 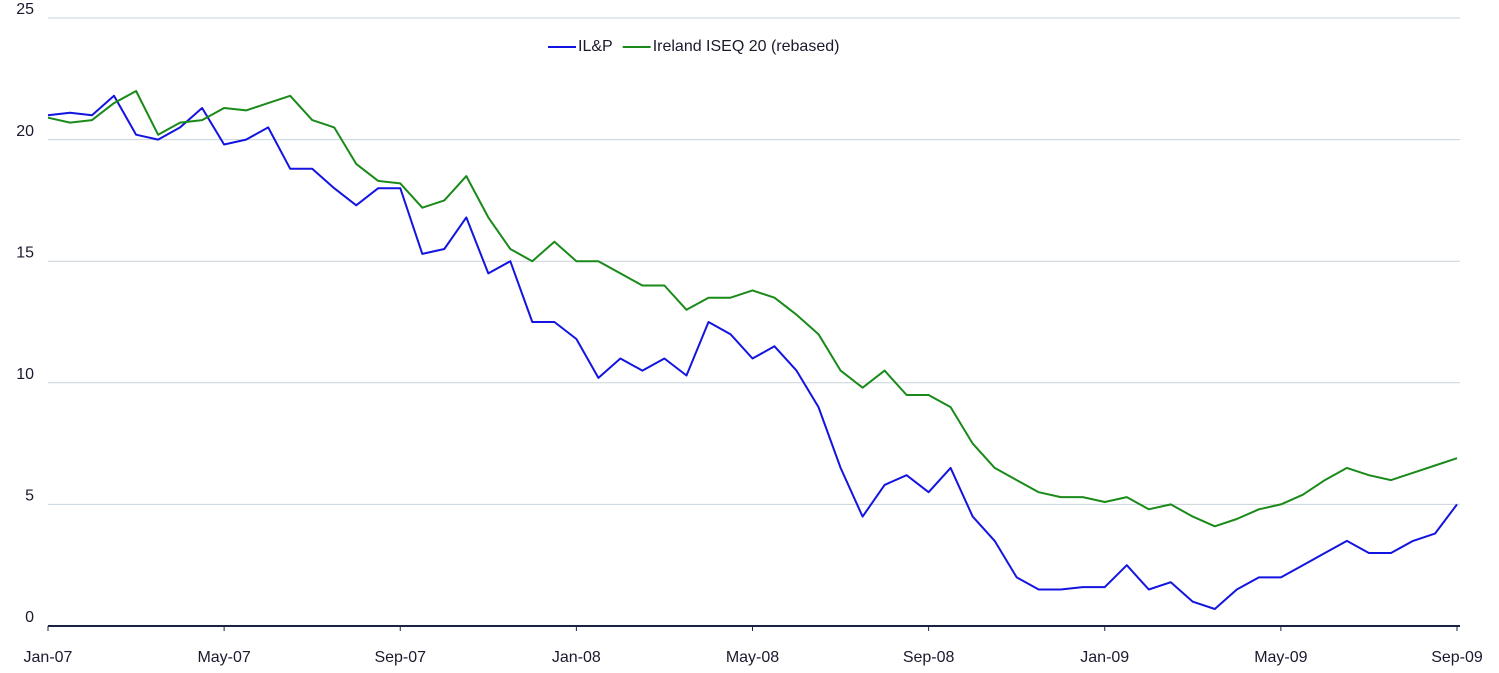 What do you see at coordinates (48, 657) in the screenshot?
I see `x-tick-label: Jan-07` at bounding box center [48, 657].